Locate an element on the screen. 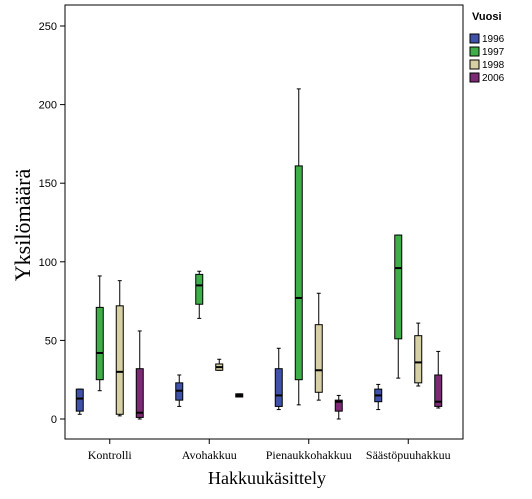 The width and height of the screenshot is (532, 499). box-1997-avohakkuu is located at coordinates (199, 294).